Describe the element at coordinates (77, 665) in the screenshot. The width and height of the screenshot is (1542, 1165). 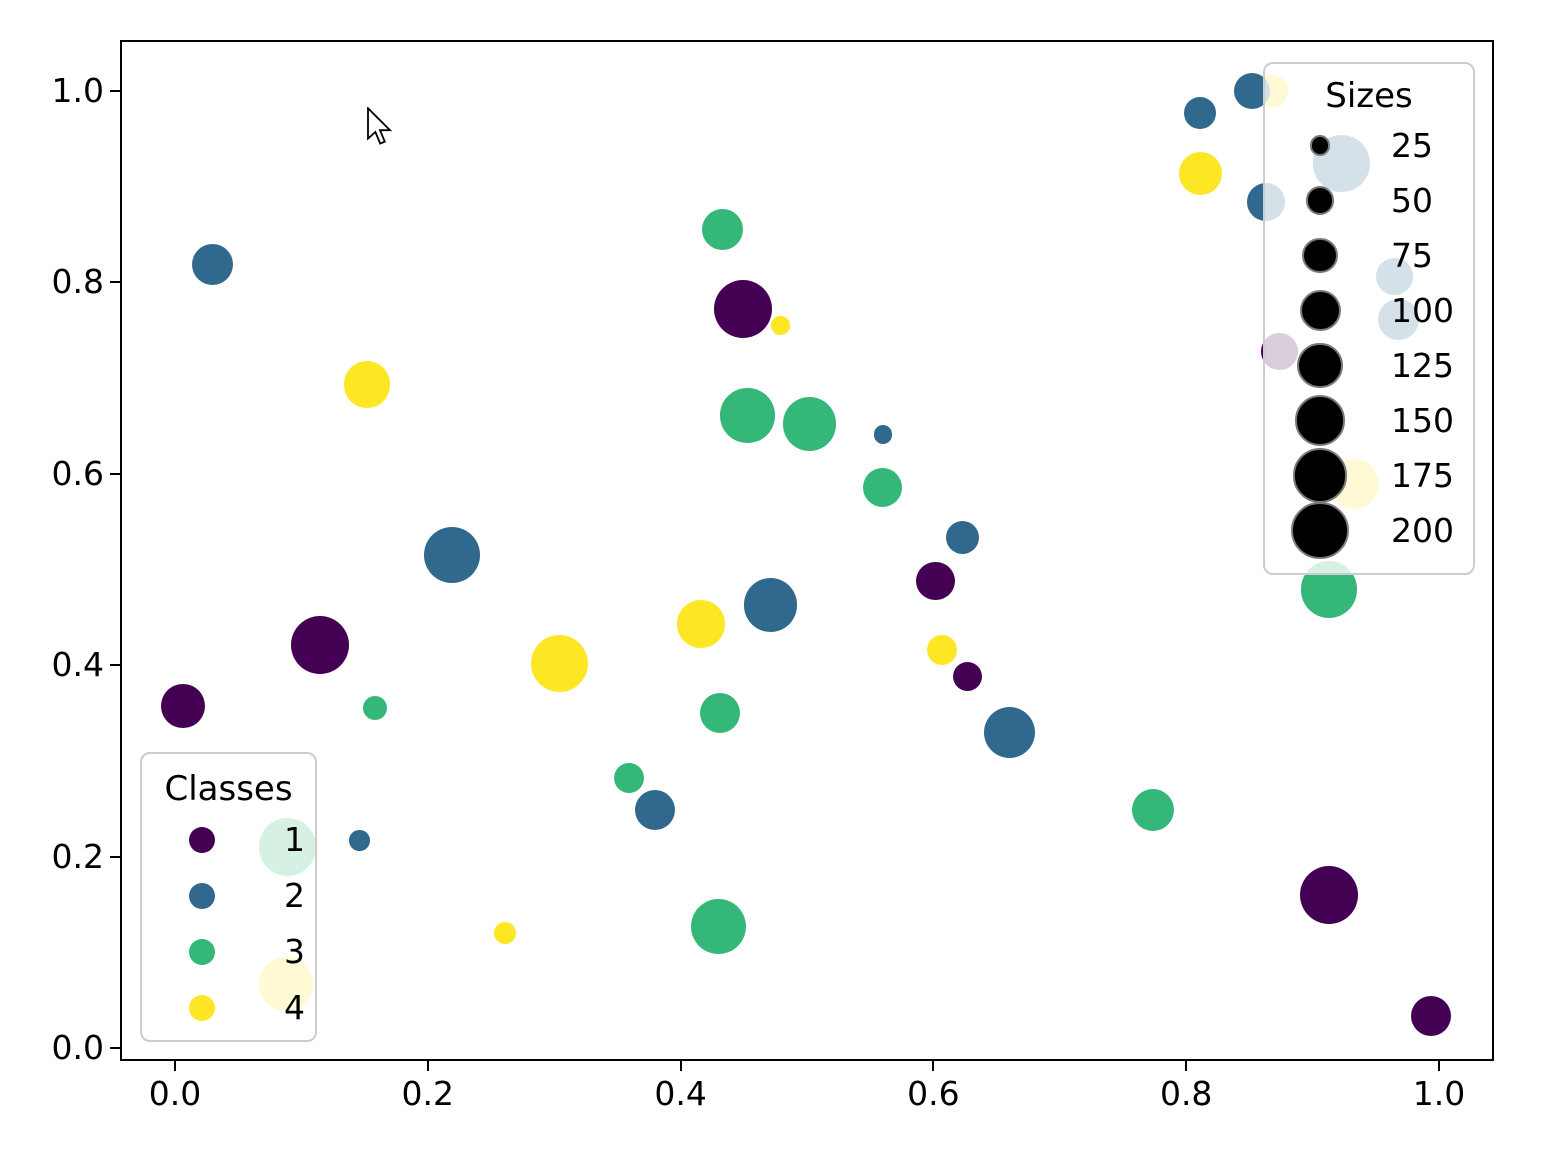
I see `y-tick-label: 0.4` at that location.